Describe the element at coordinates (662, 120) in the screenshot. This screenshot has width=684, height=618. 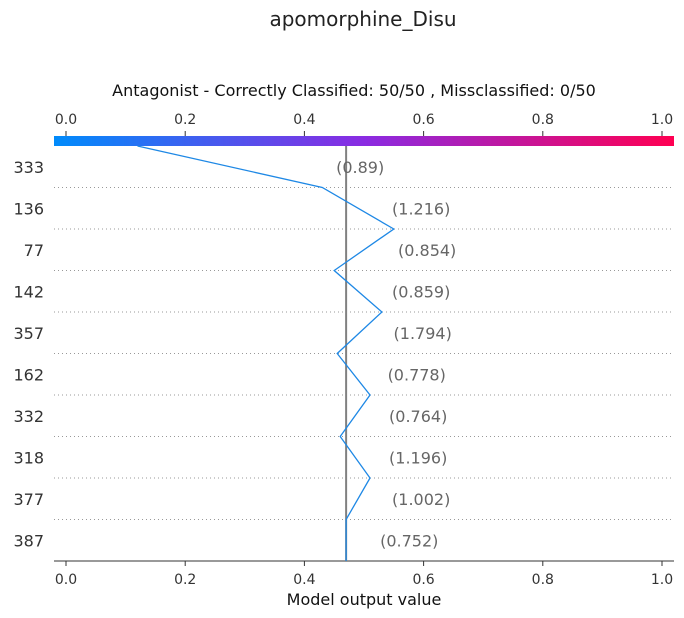
I see `top-tick-label: 1.0` at that location.